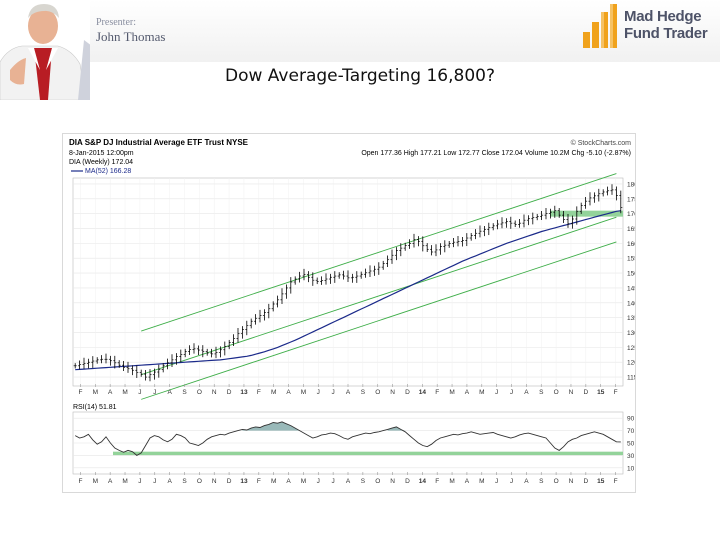 This screenshot has width=720, height=540. I want to click on support-band, so click(586, 213).